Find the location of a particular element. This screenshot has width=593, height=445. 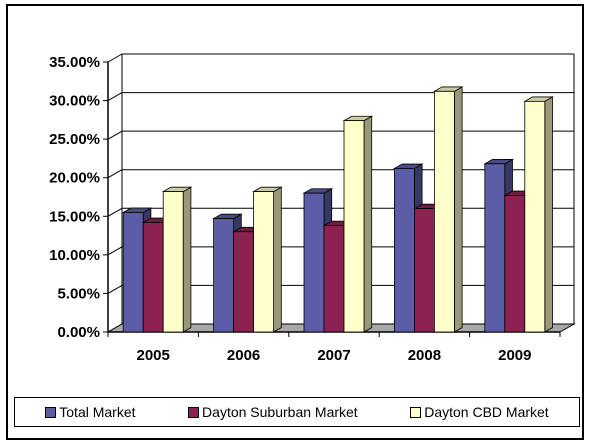

x-tick-label: 2007 is located at coordinates (333, 355).